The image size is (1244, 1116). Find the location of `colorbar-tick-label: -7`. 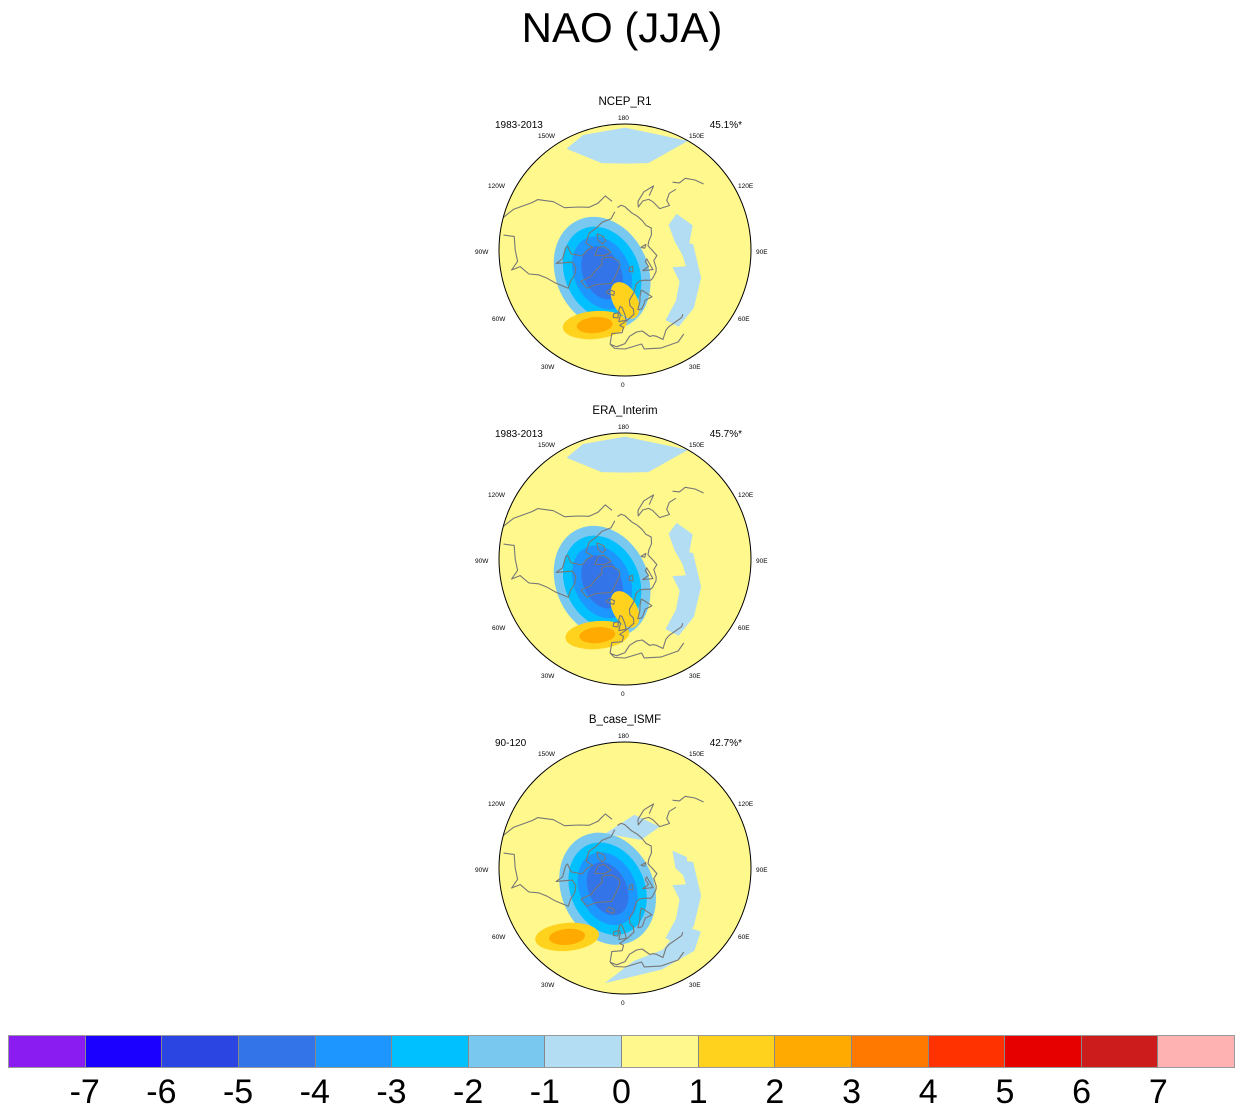

colorbar-tick-label: -7 is located at coordinates (84, 1092).